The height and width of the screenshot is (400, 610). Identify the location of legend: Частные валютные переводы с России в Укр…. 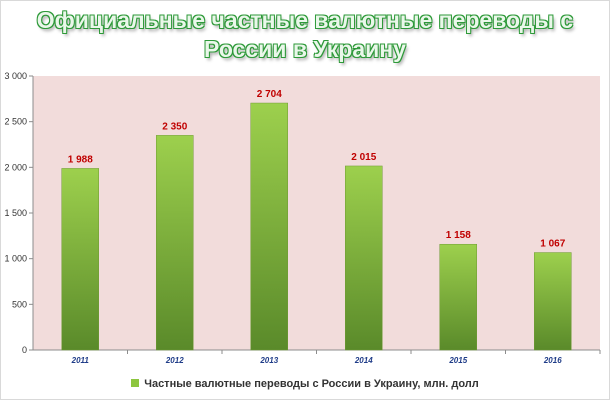
(305, 384).